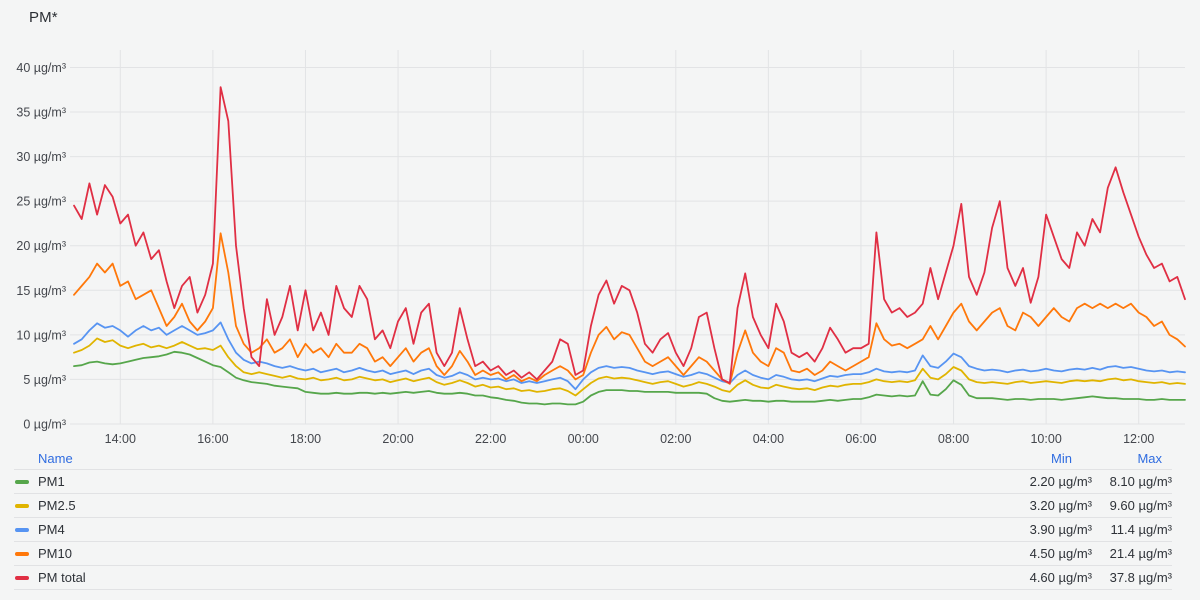  Describe the element at coordinates (1140, 577) in the screenshot. I see `legend-series-max: 37.8 µg/m³` at that location.